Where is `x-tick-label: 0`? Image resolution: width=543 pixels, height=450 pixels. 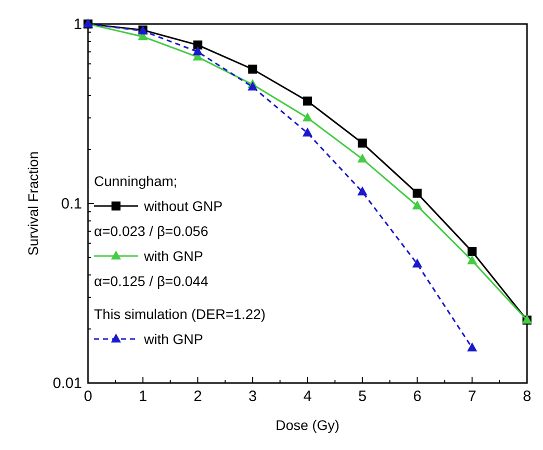 x-tick-label: 0 is located at coordinates (88, 396).